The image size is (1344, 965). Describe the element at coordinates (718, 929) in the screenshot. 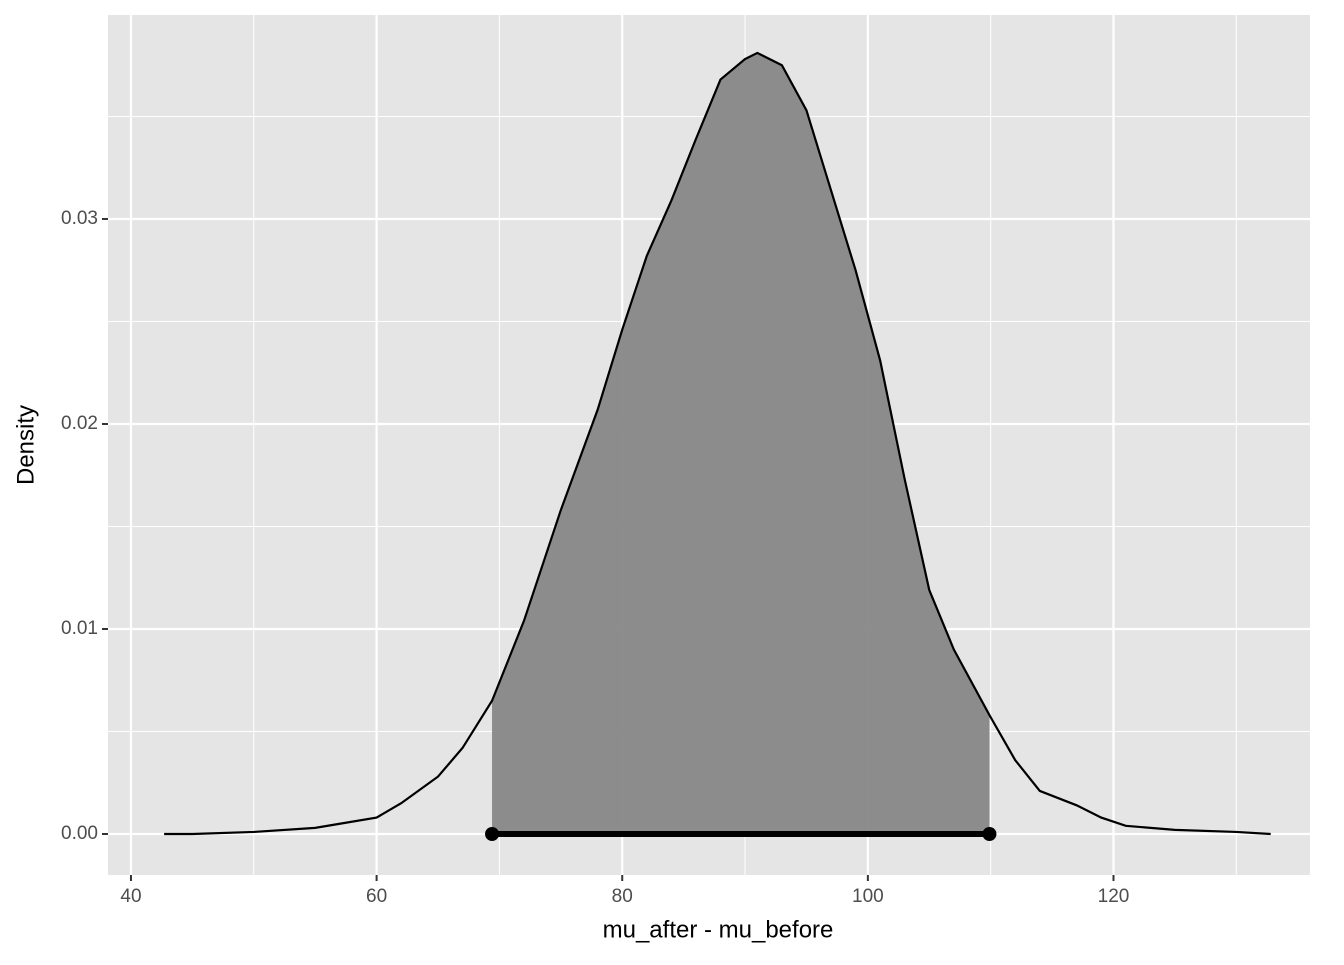

I see `x-axis-title: mu_after - mu_before` at that location.